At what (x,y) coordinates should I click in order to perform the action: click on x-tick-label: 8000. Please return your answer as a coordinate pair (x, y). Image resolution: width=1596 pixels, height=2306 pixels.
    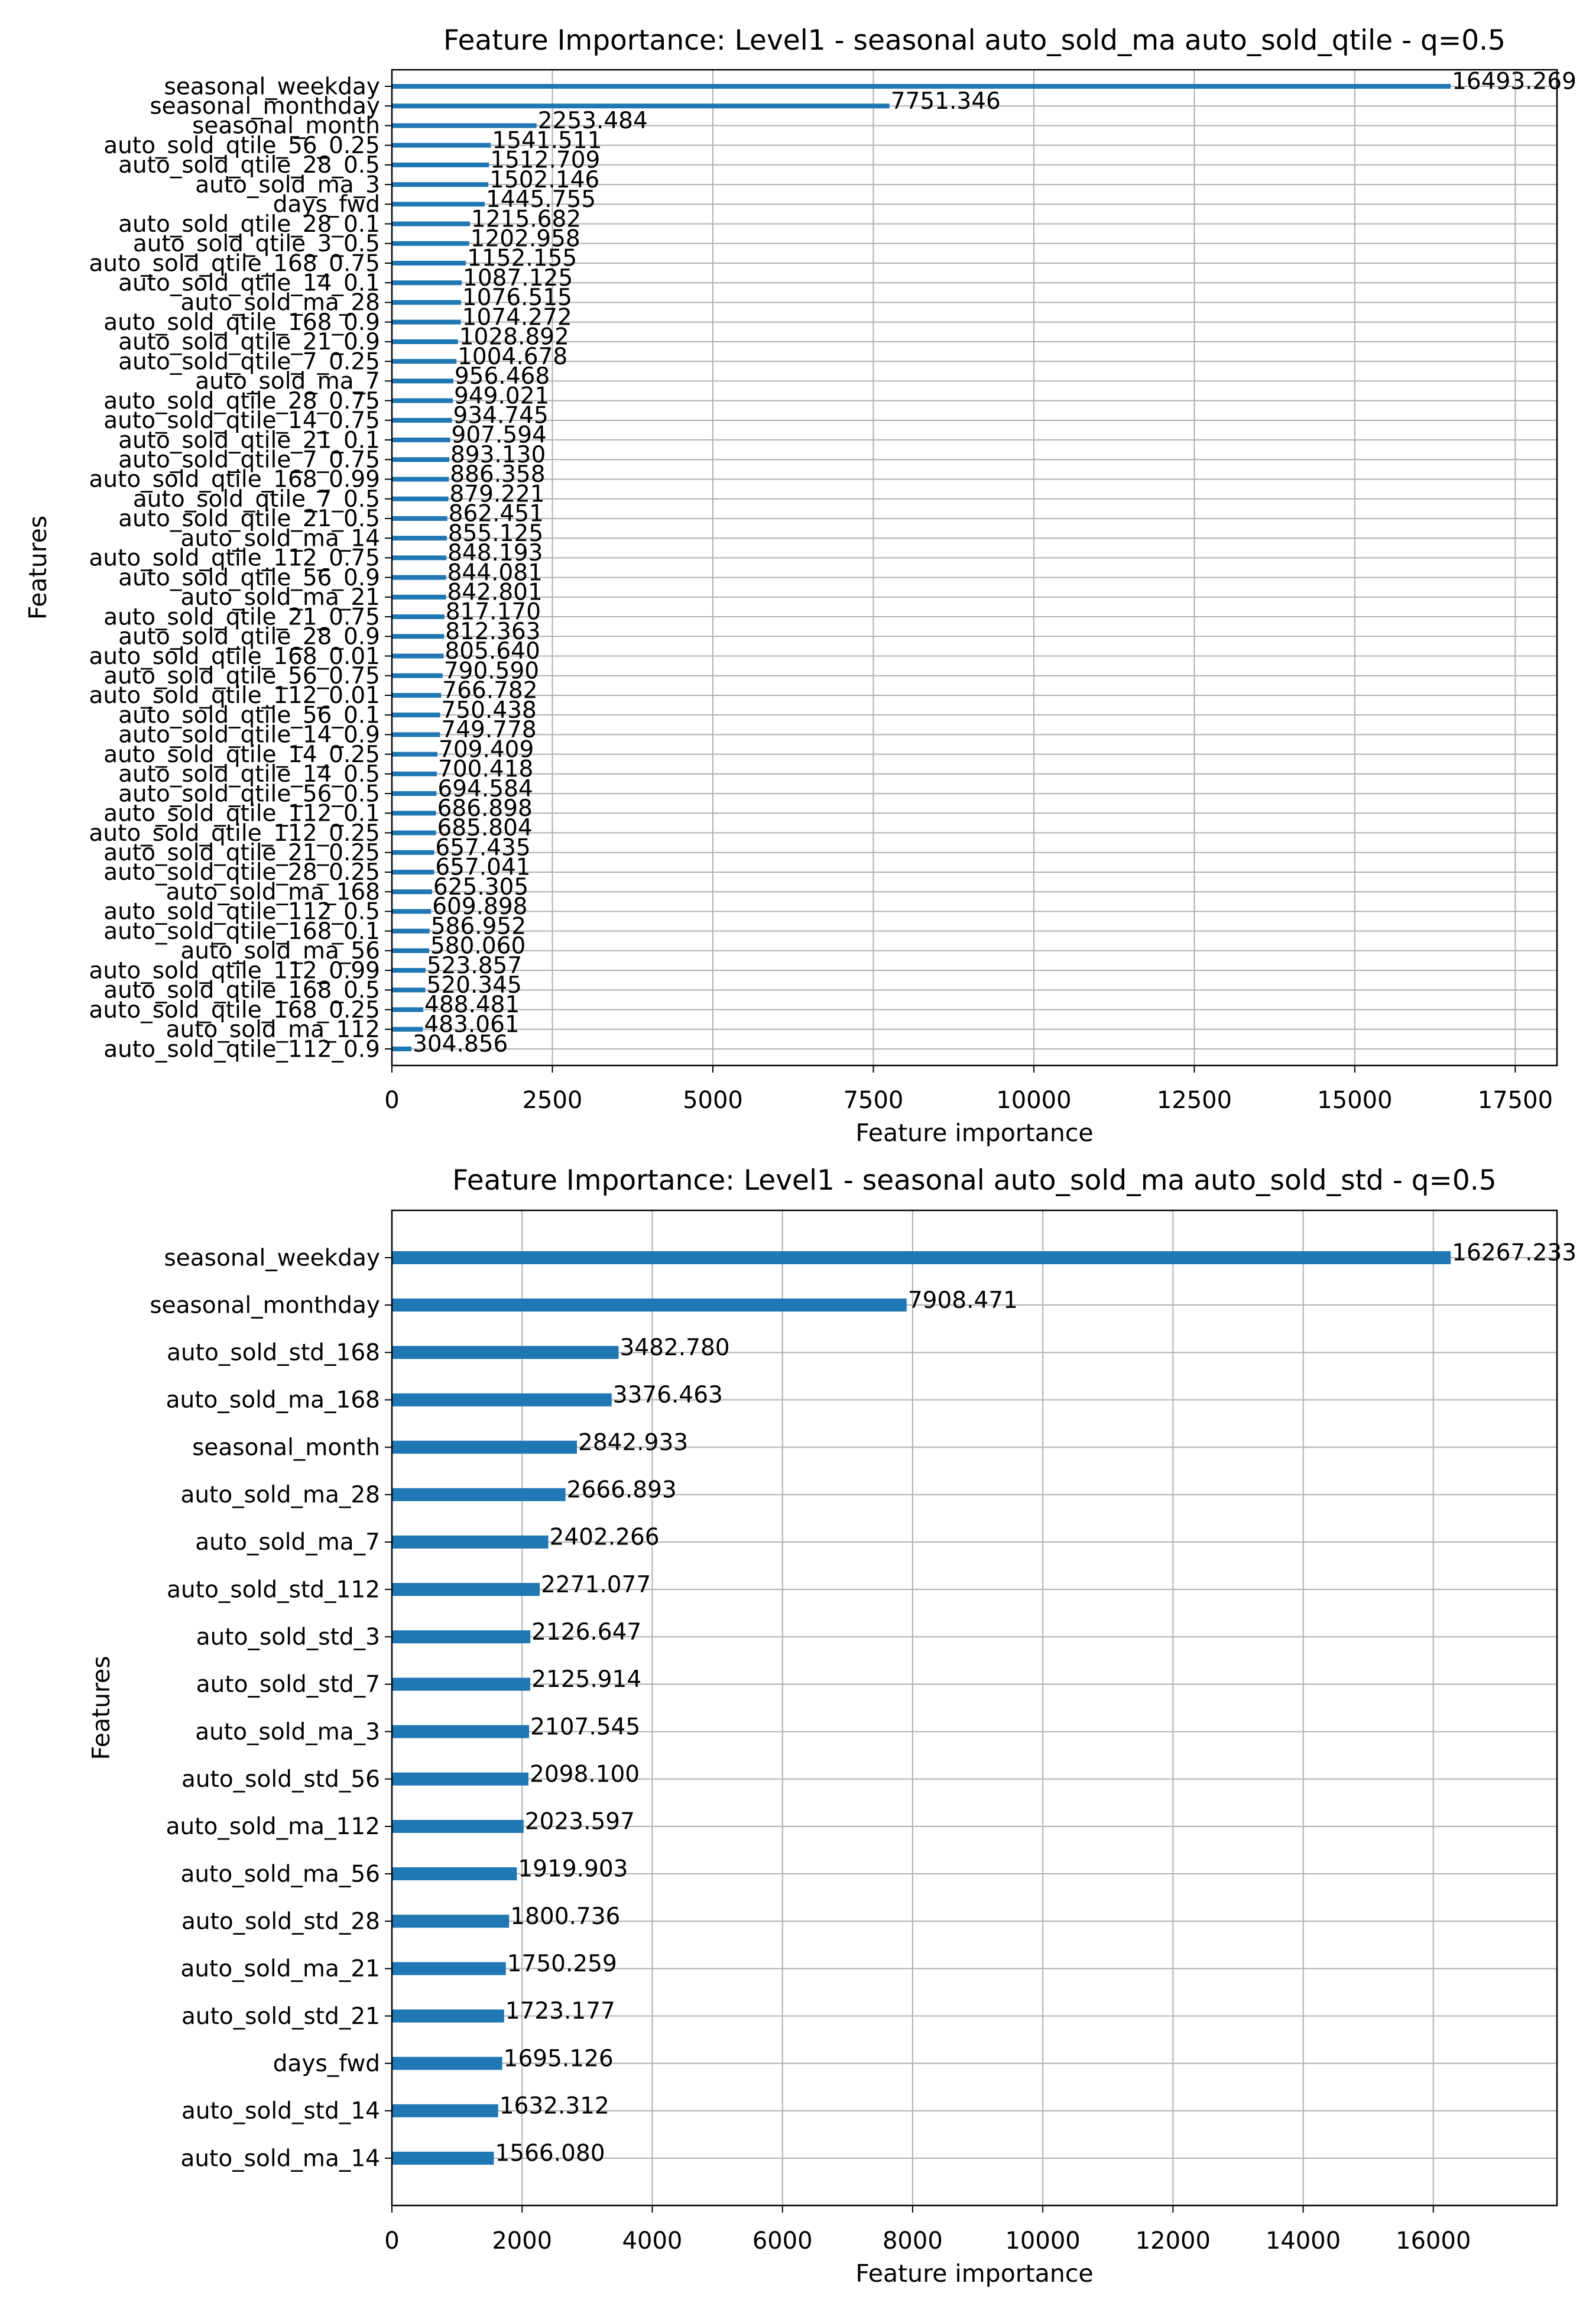
    Looking at the image, I should click on (913, 2241).